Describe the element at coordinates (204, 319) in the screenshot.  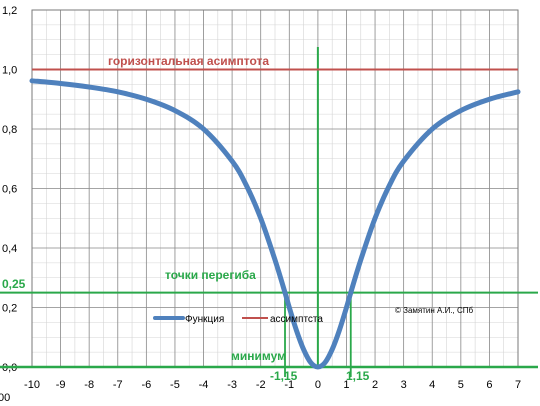
I see `legend-label-function: Функция` at that location.